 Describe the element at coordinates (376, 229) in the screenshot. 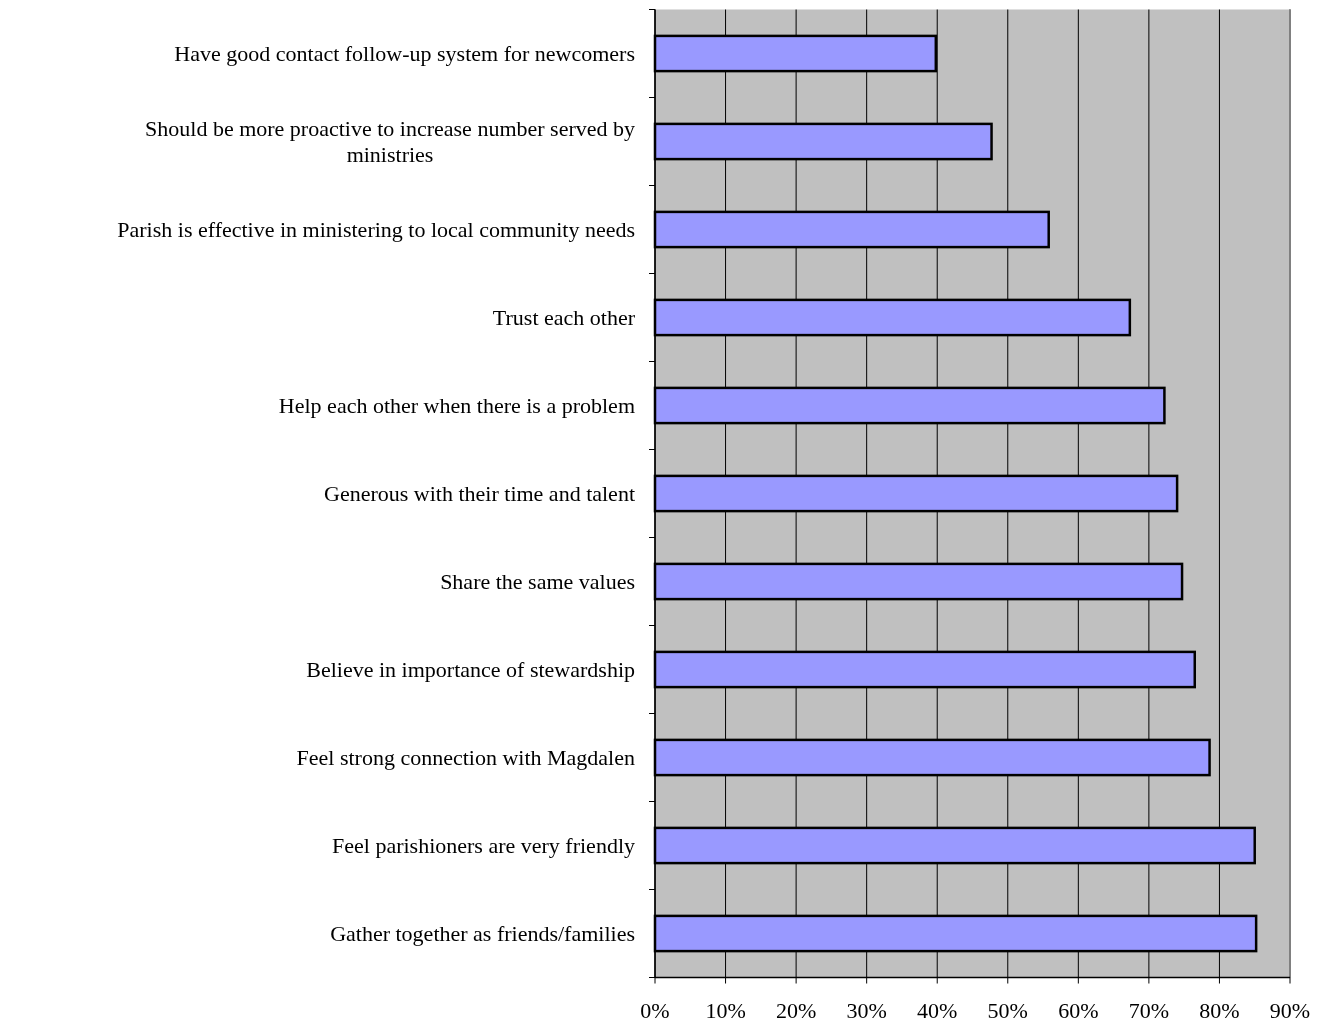

I see `y-tick-label: Parish is effective in ministering to local community needs` at that location.